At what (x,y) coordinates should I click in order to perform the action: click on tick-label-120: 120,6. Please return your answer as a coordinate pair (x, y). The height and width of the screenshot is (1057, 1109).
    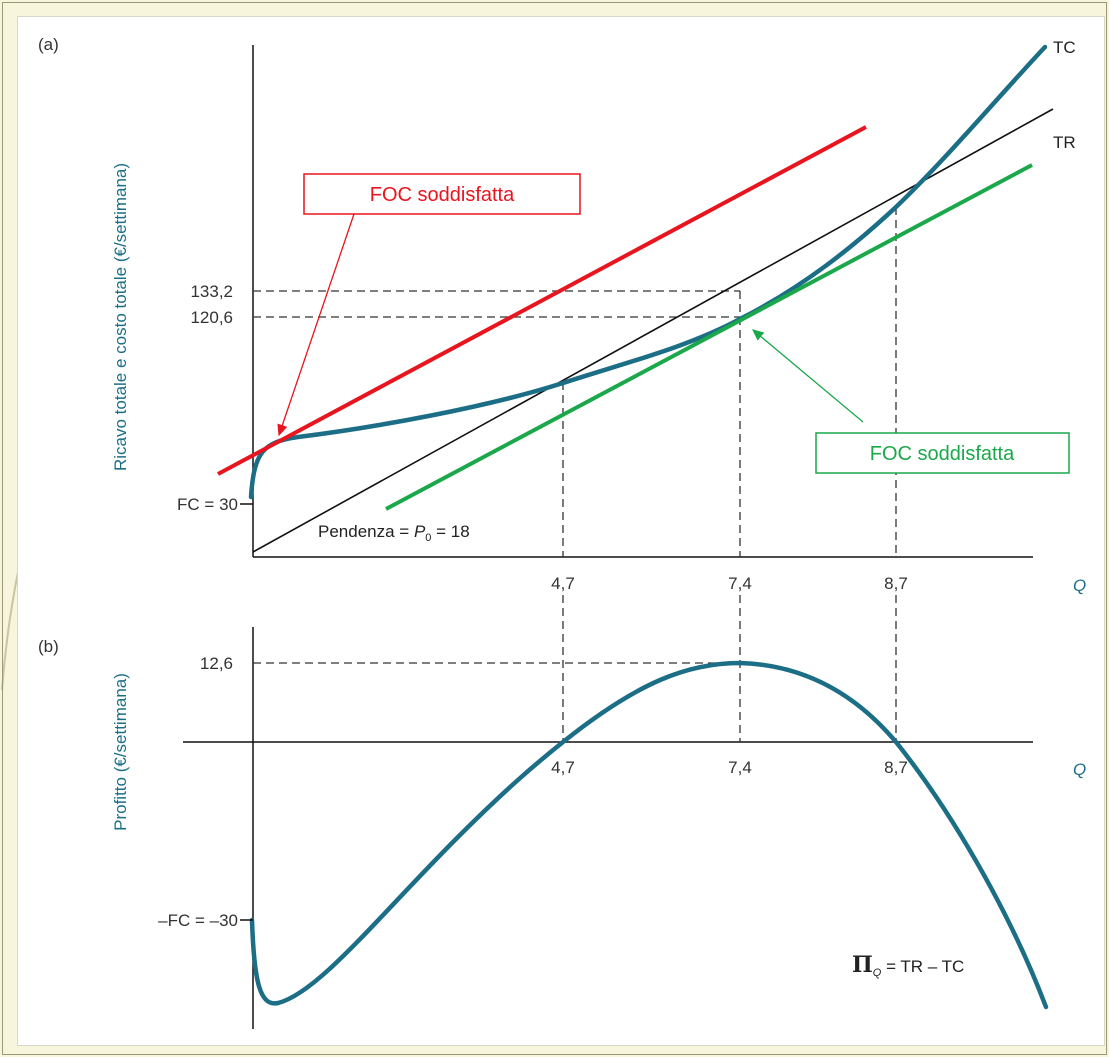
    Looking at the image, I should click on (211, 317).